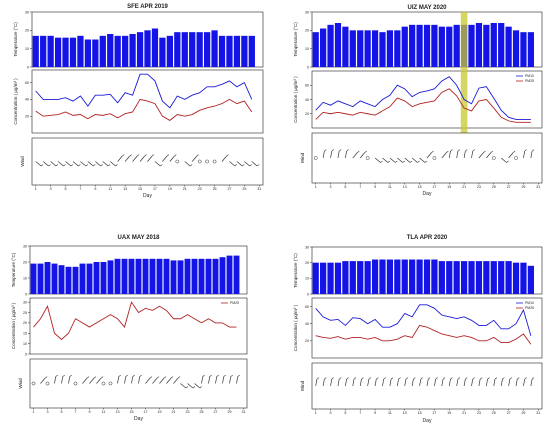  I want to click on x-tick-label: 25, so click(494, 413).